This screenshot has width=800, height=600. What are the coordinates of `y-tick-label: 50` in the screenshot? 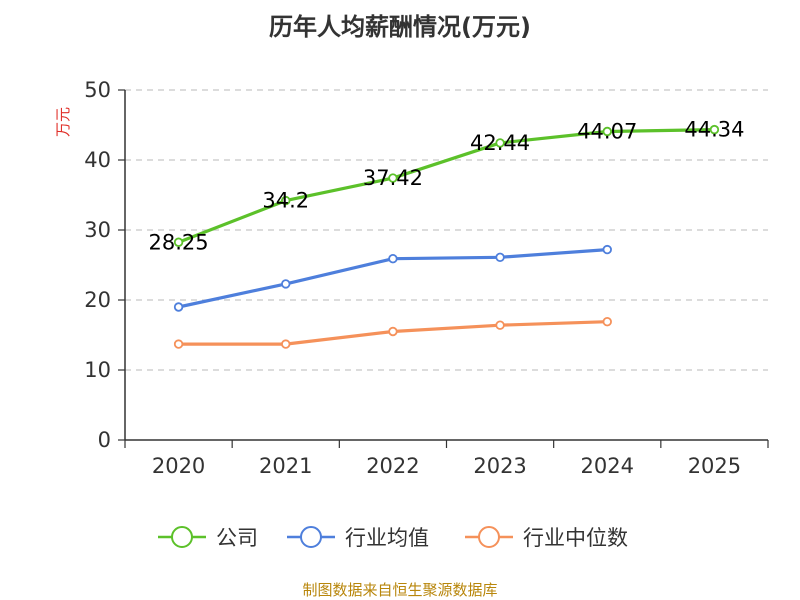 It's located at (97, 90).